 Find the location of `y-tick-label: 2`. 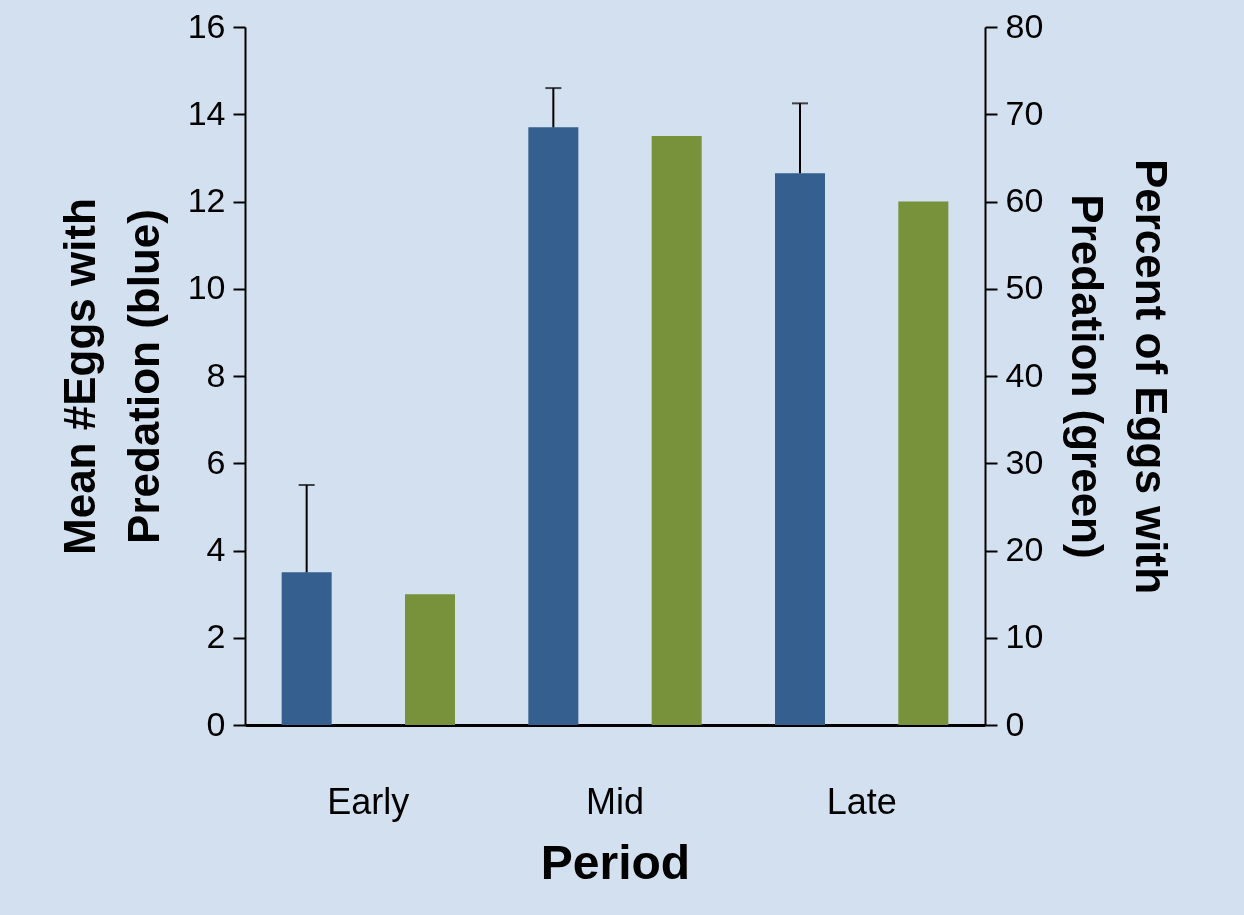

y-tick-label: 2 is located at coordinates (216, 636).